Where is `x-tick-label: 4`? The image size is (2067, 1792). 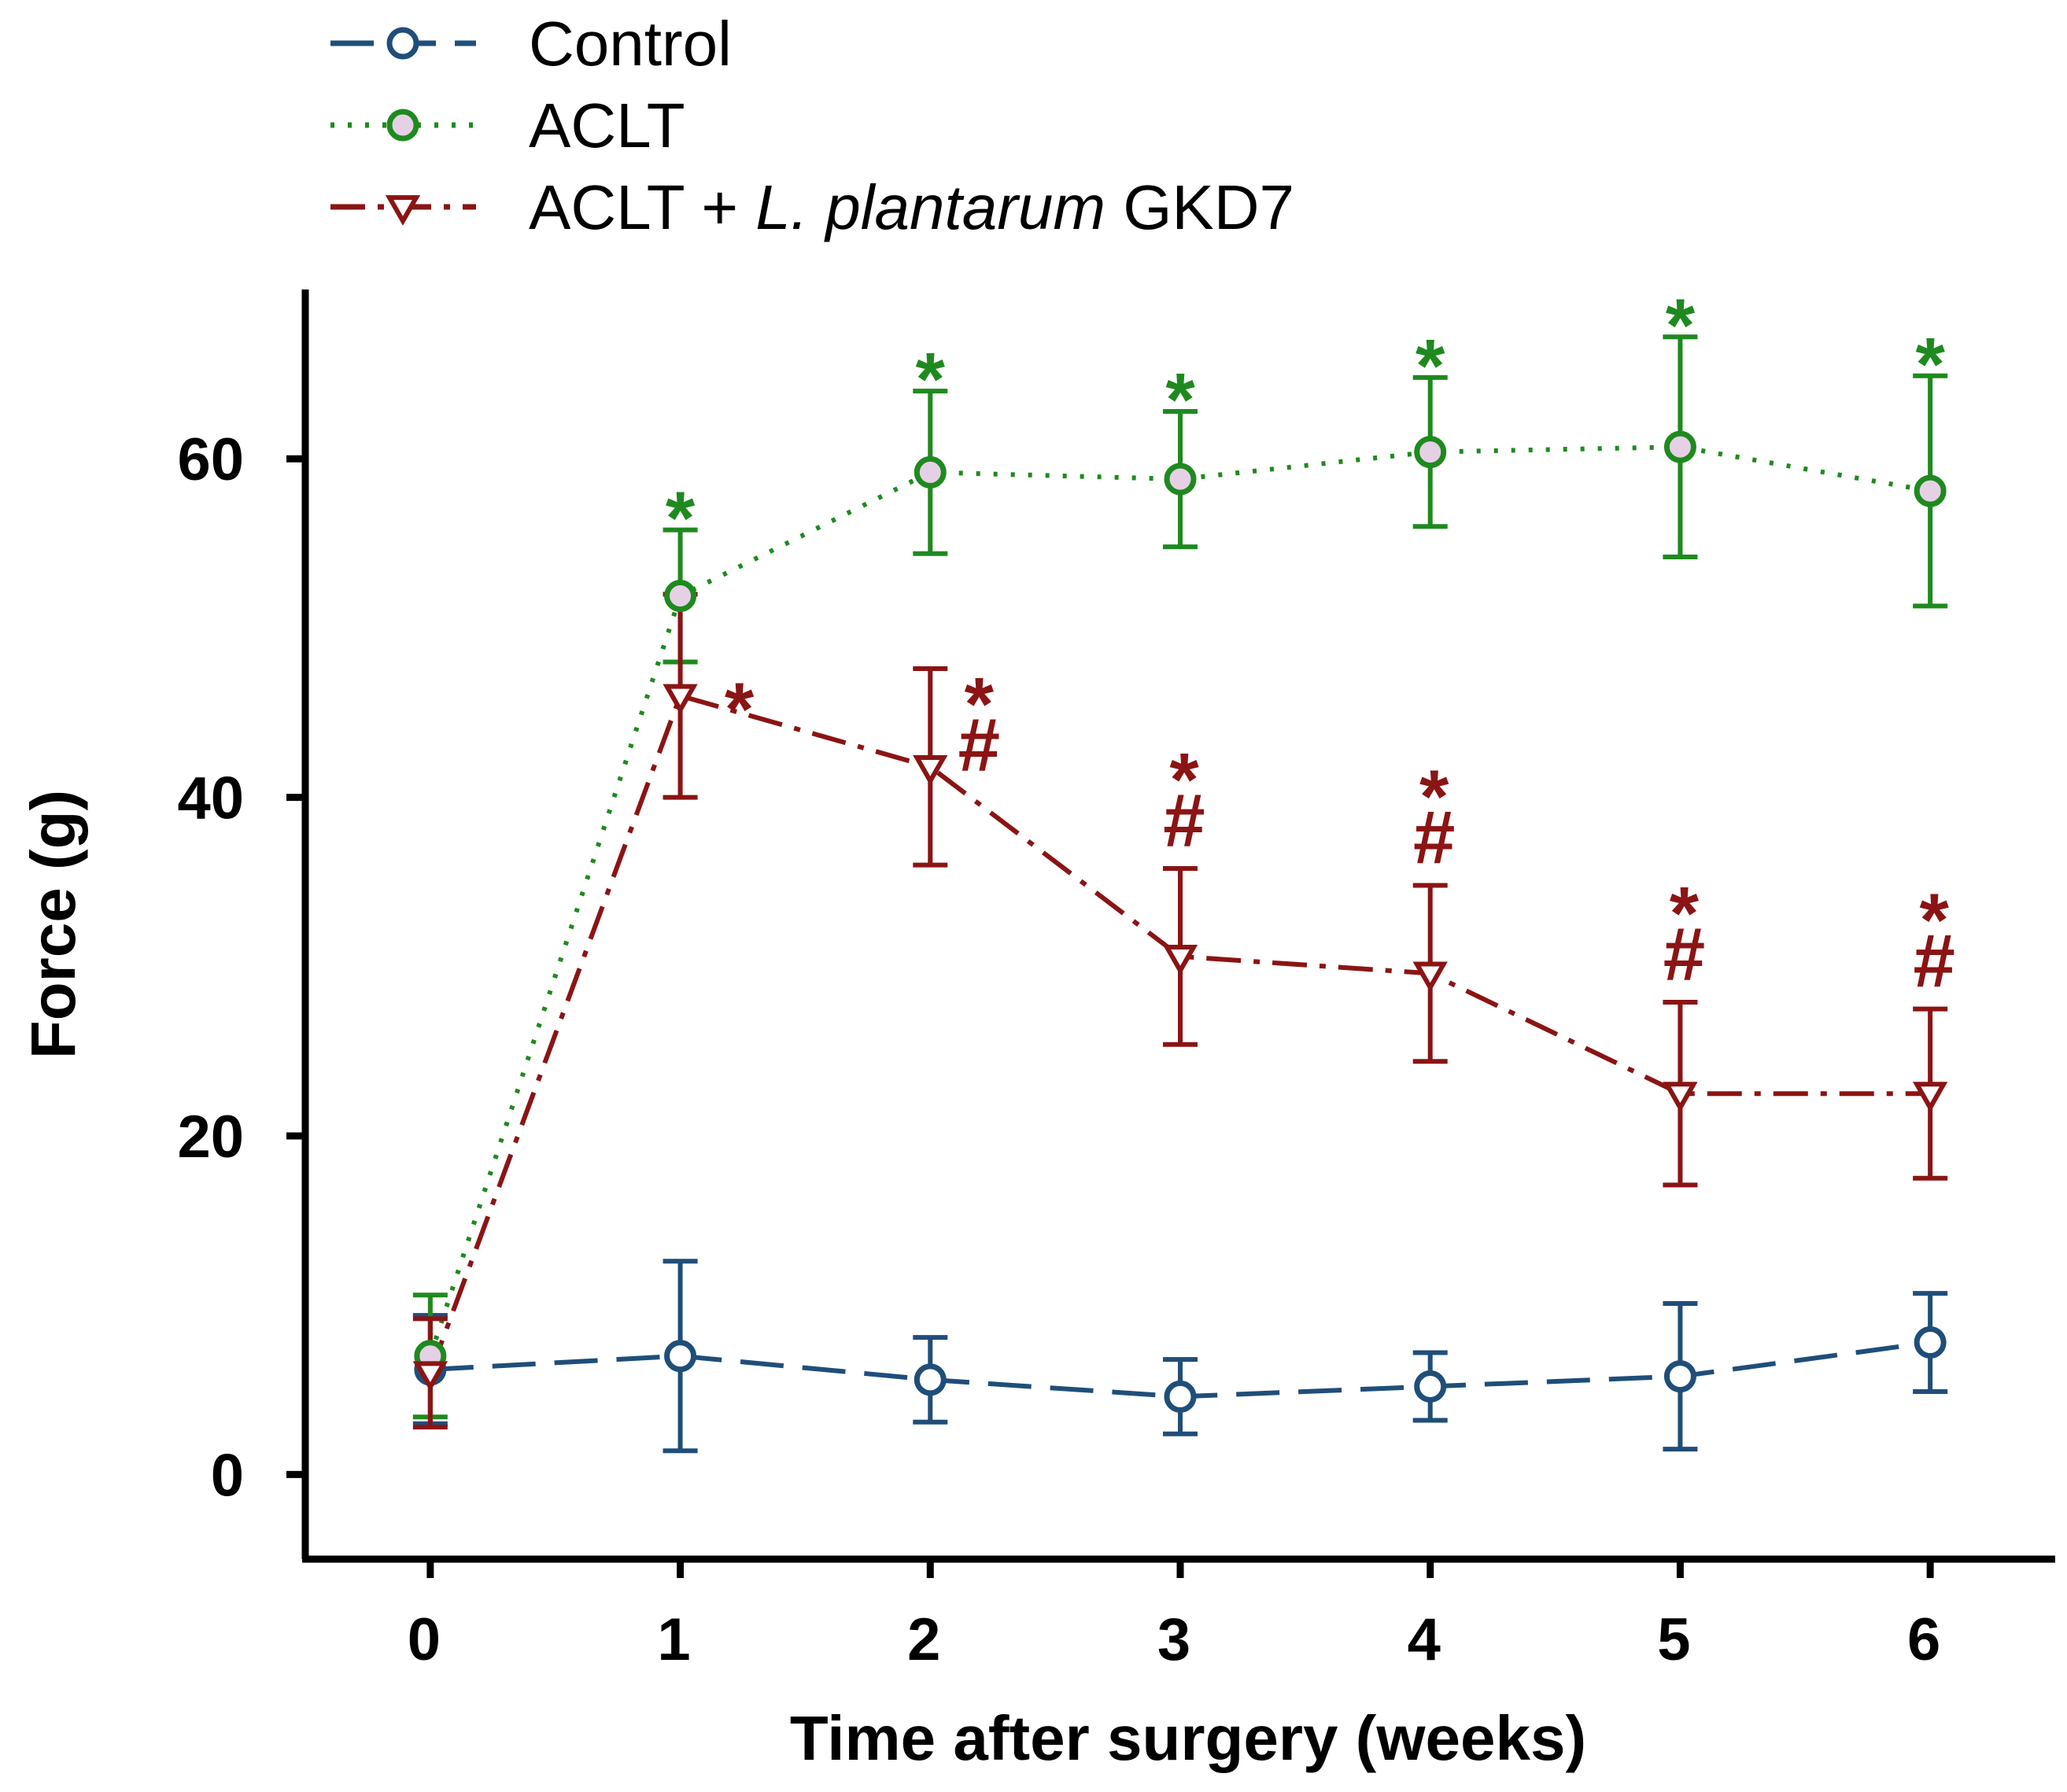 x-tick-label: 4 is located at coordinates (1425, 1639).